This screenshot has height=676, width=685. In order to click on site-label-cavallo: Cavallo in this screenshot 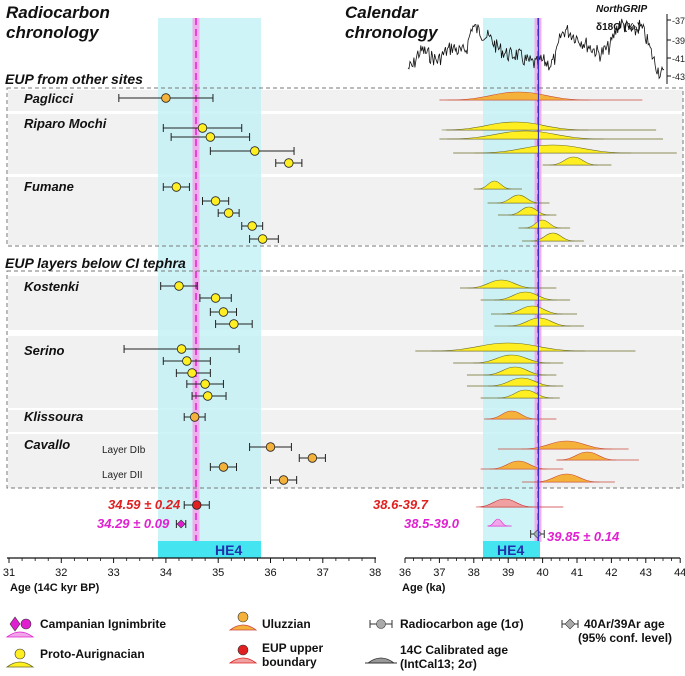, I will do `click(47, 444)`.